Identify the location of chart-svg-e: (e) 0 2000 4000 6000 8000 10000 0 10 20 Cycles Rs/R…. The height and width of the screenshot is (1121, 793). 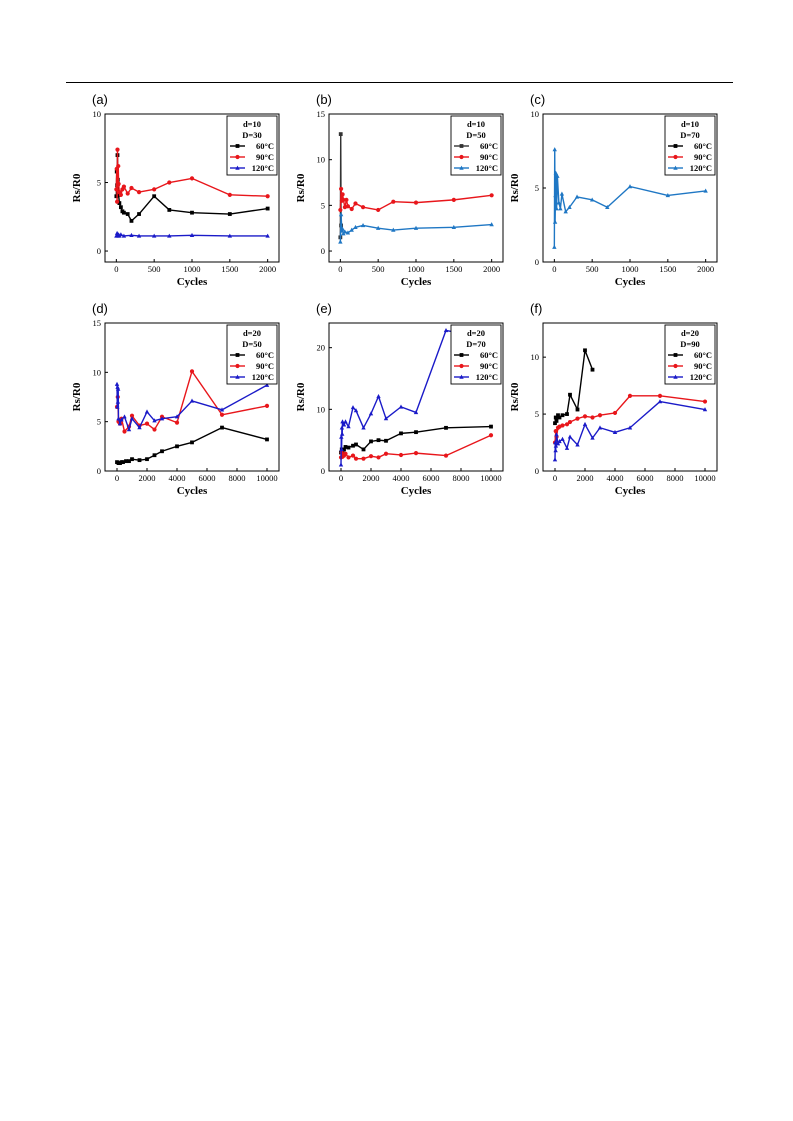
(399, 399).